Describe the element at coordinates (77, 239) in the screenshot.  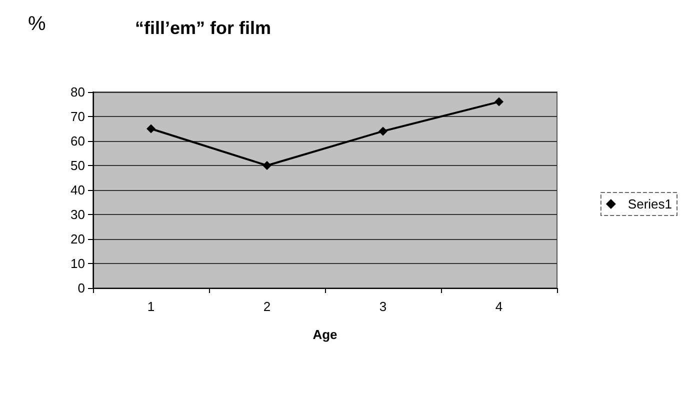
I see `y-tick-label: 20` at that location.